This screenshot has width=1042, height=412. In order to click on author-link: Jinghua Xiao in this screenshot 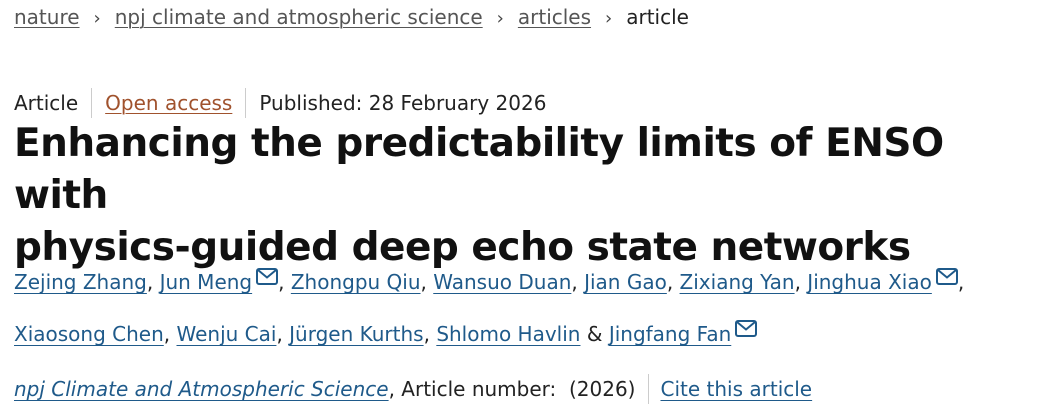, I will do `click(869, 282)`.